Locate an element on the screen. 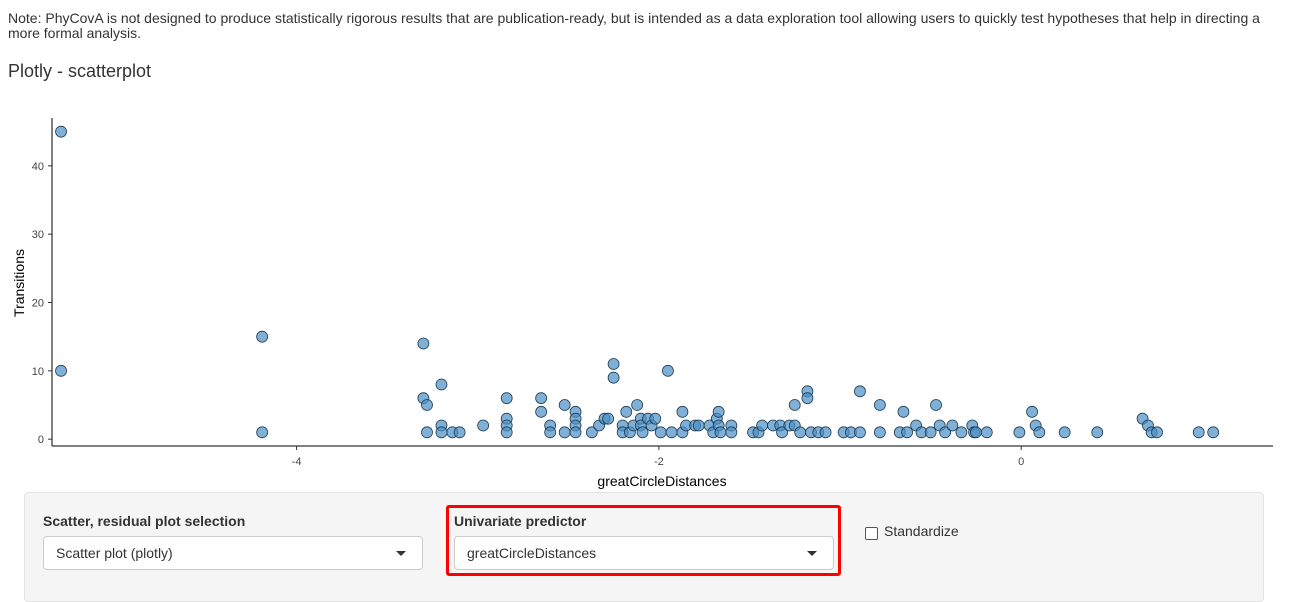 The height and width of the screenshot is (602, 1300). predictor-highlight is located at coordinates (643, 540).